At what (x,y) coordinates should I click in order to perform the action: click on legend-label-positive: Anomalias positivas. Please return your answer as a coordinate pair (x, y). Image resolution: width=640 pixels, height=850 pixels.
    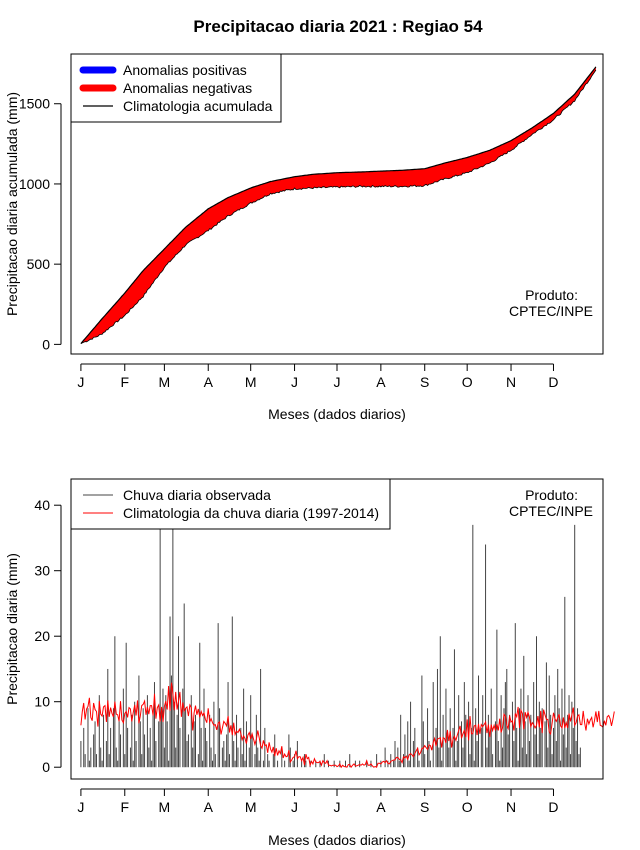
    Looking at the image, I should click on (185, 70).